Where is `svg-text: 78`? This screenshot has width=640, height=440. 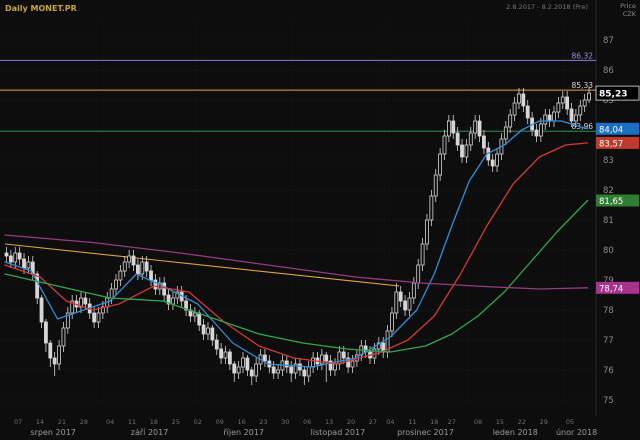
svg-text: 78 is located at coordinates (608, 311).